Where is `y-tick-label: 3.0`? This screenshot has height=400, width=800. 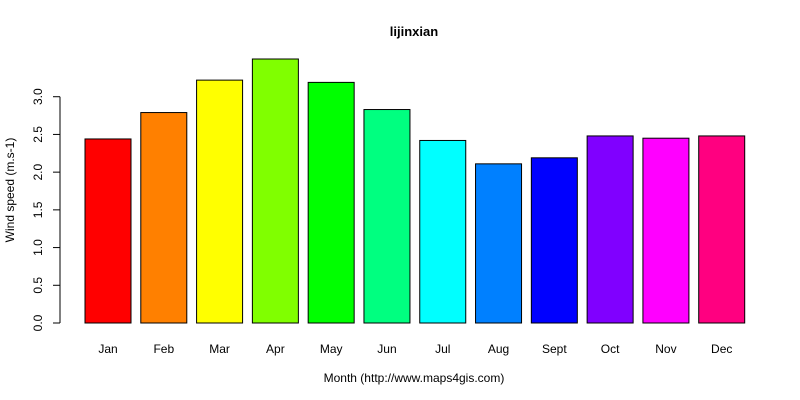
y-tick-label: 3.0 is located at coordinates (38, 96).